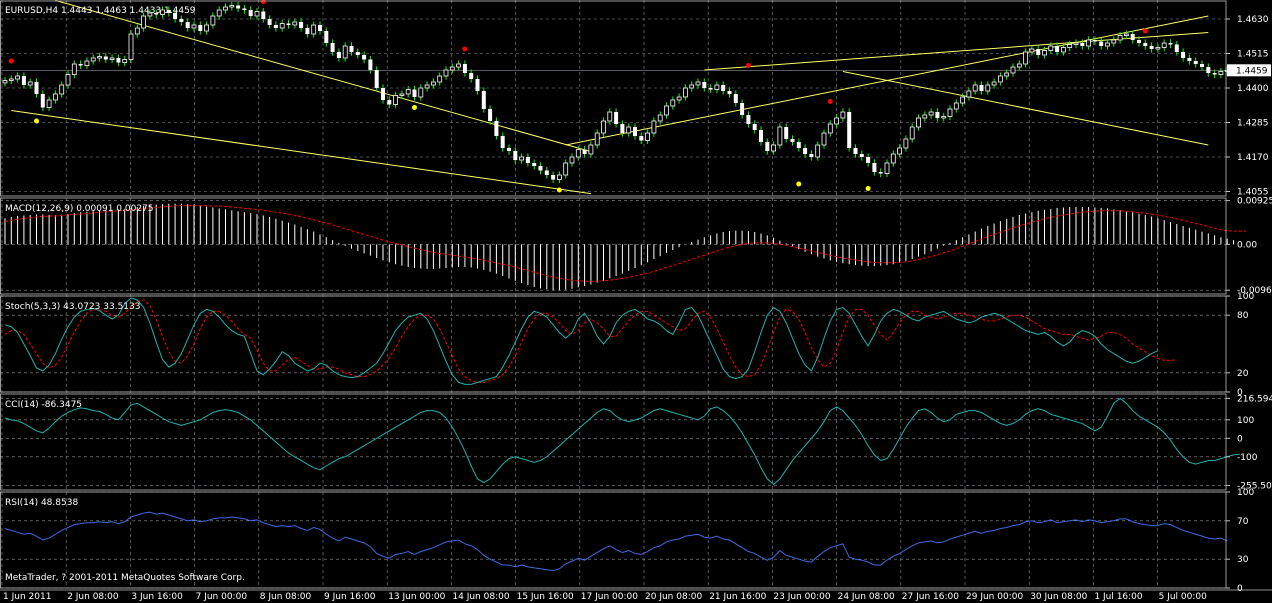  Describe the element at coordinates (100, 11) in the screenshot. I see `price-pane-title: EURUSD,H4 1.4443 1.4463 1.4433 1.4459` at that location.